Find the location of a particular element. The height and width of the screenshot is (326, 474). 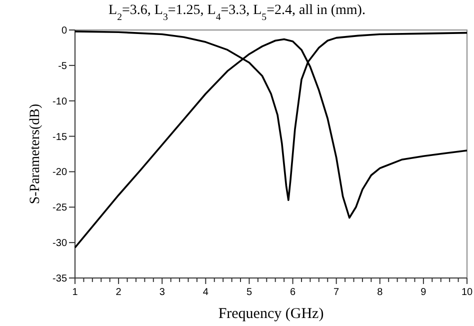

y-tick-label: -35 is located at coordinates (60, 279).